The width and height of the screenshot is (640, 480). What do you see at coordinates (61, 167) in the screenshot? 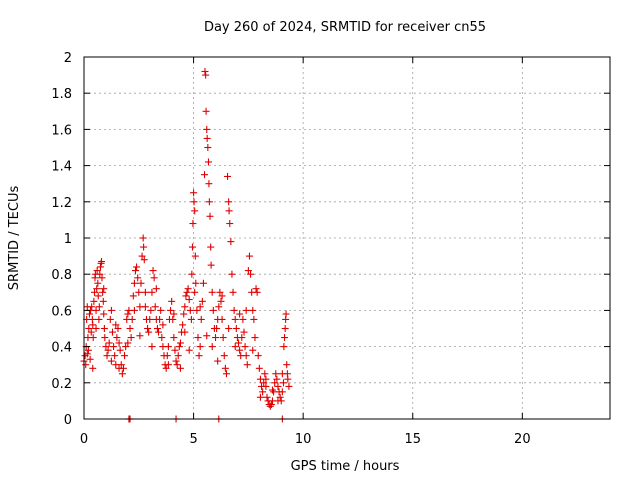
I see `y-tick-label: 1.4` at bounding box center [61, 167].